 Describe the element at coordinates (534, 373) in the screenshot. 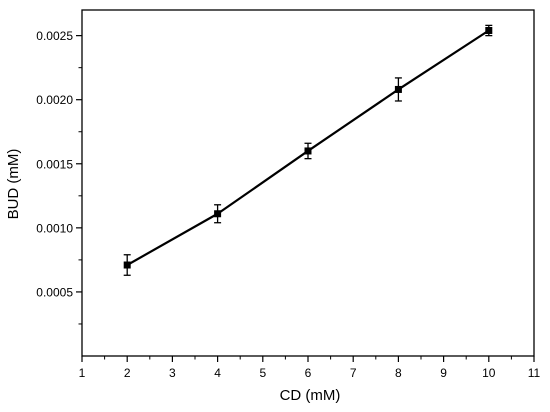

I see `x-tick-label: 11` at that location.